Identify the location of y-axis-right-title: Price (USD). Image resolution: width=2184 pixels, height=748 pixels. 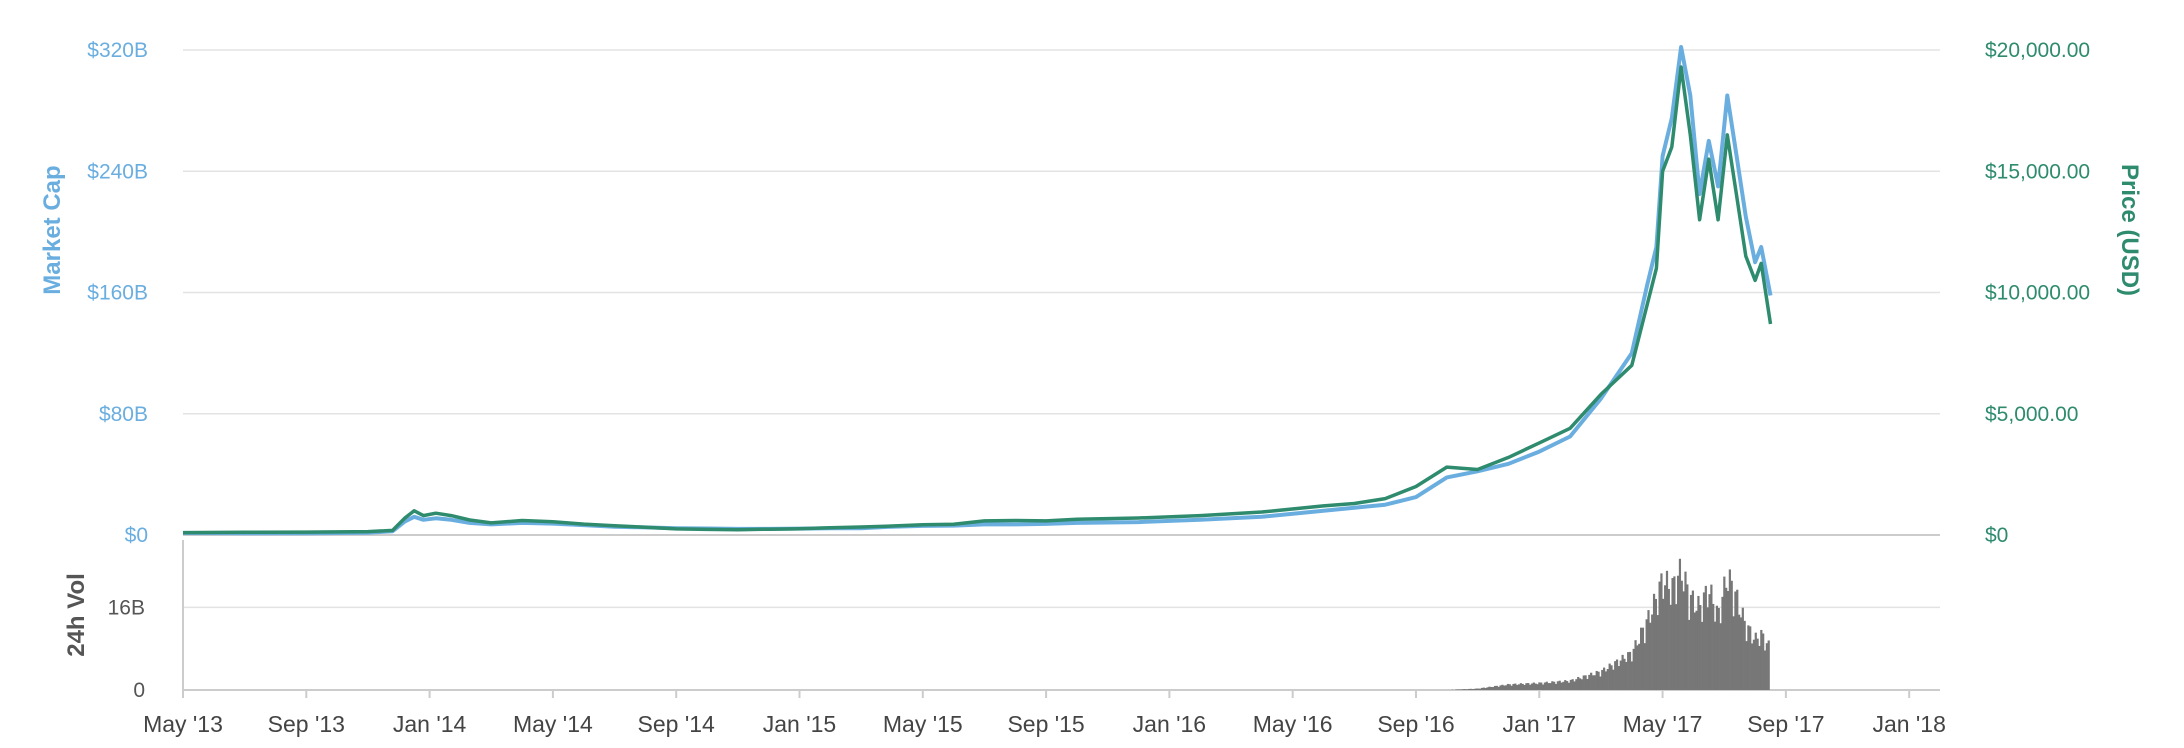
(2129, 230).